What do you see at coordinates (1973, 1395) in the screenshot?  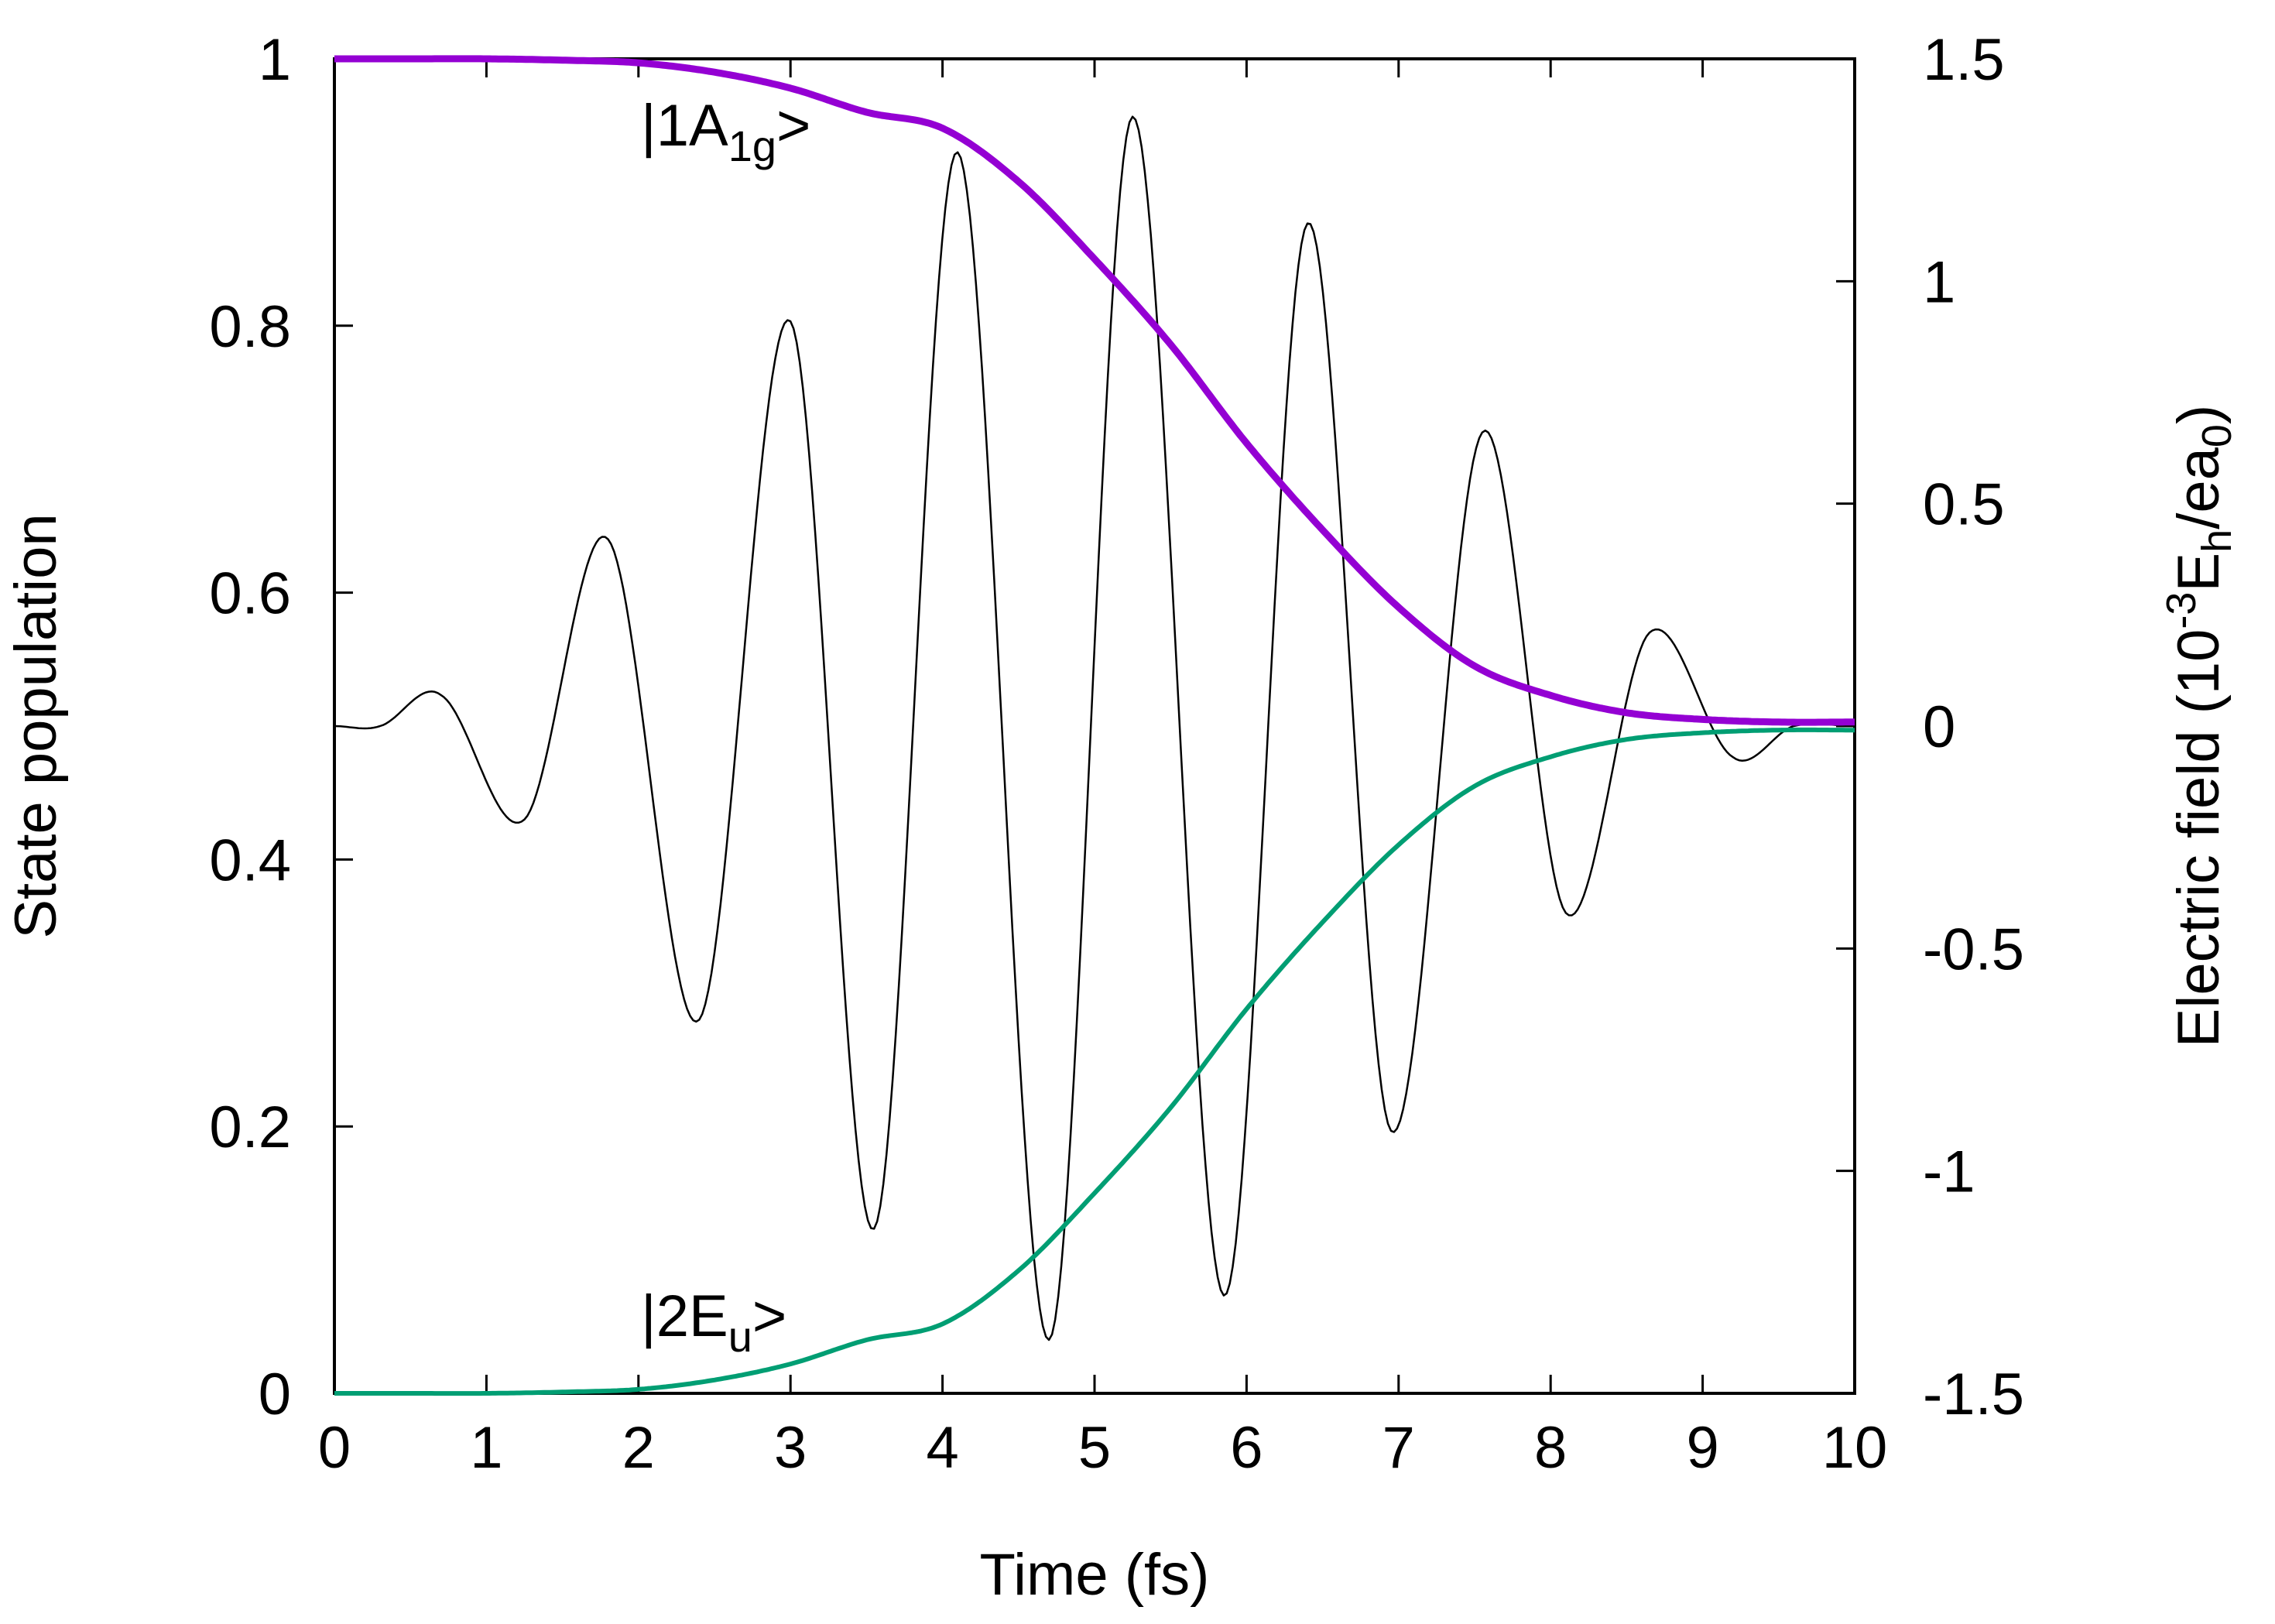 I see `y2-tick-label: -1.5` at bounding box center [1973, 1395].